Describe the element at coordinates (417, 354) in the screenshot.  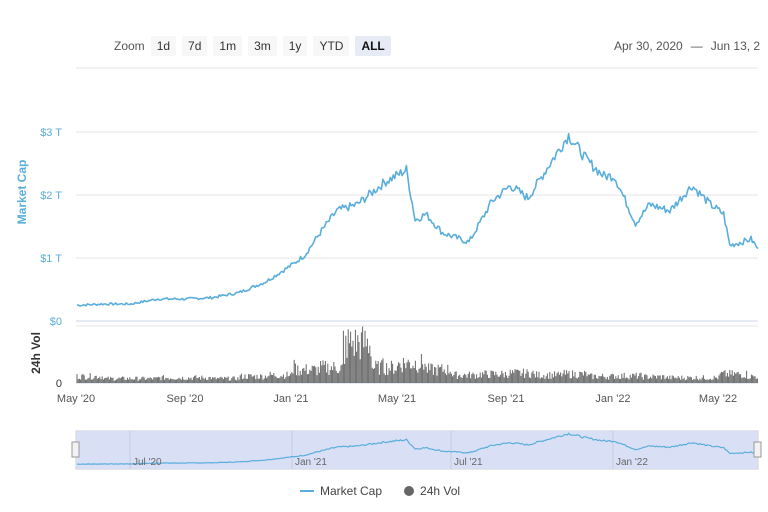
I see `volume-bars` at that location.